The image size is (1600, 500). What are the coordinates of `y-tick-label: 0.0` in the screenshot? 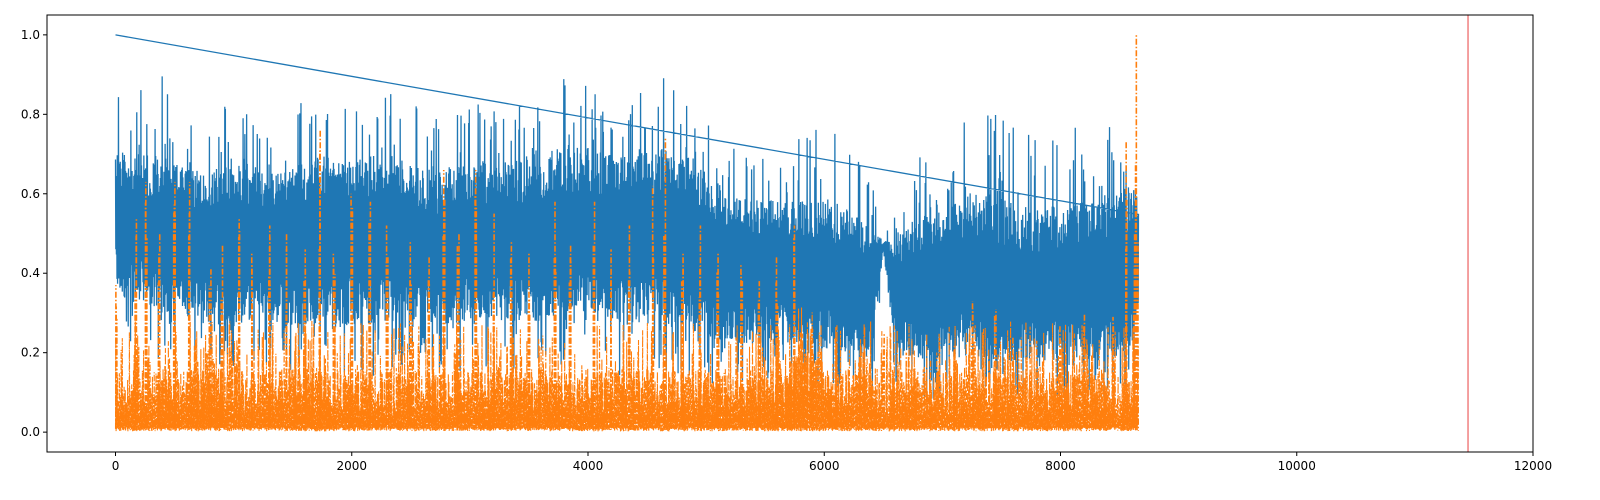 It's located at (30, 432).